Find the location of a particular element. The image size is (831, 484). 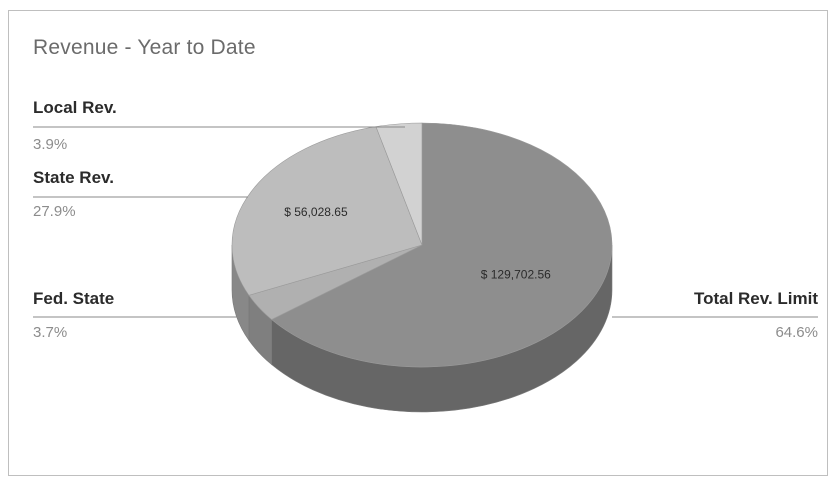

data-label-value: $ 129,702.56 is located at coordinates (516, 275).